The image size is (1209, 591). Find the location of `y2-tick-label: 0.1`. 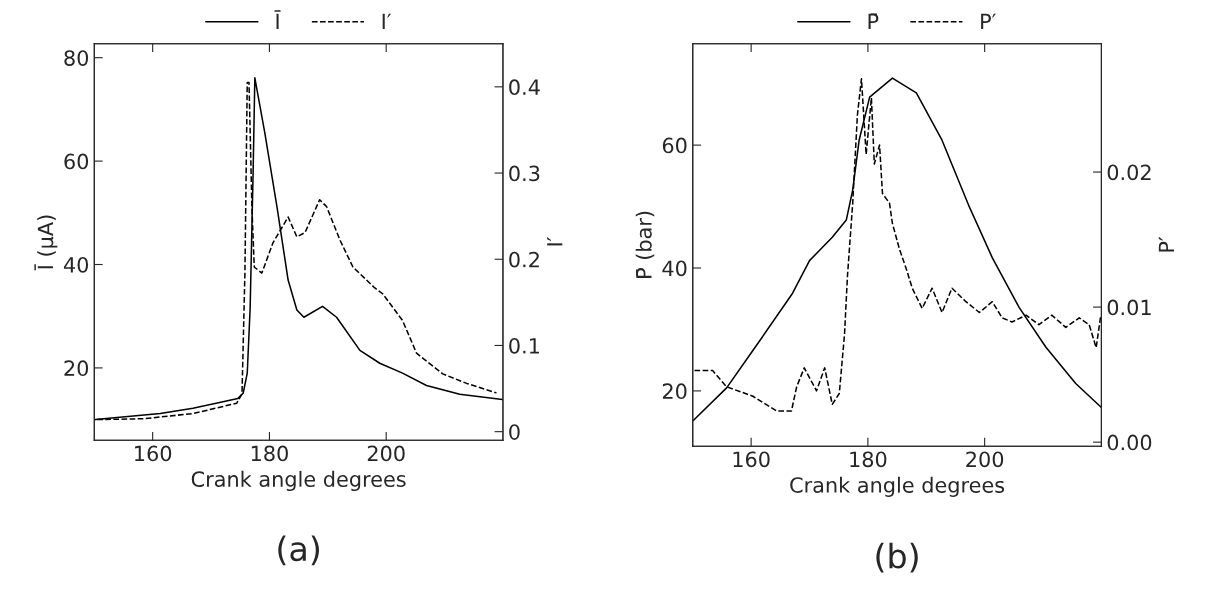

y2-tick-label: 0.1 is located at coordinates (524, 345).